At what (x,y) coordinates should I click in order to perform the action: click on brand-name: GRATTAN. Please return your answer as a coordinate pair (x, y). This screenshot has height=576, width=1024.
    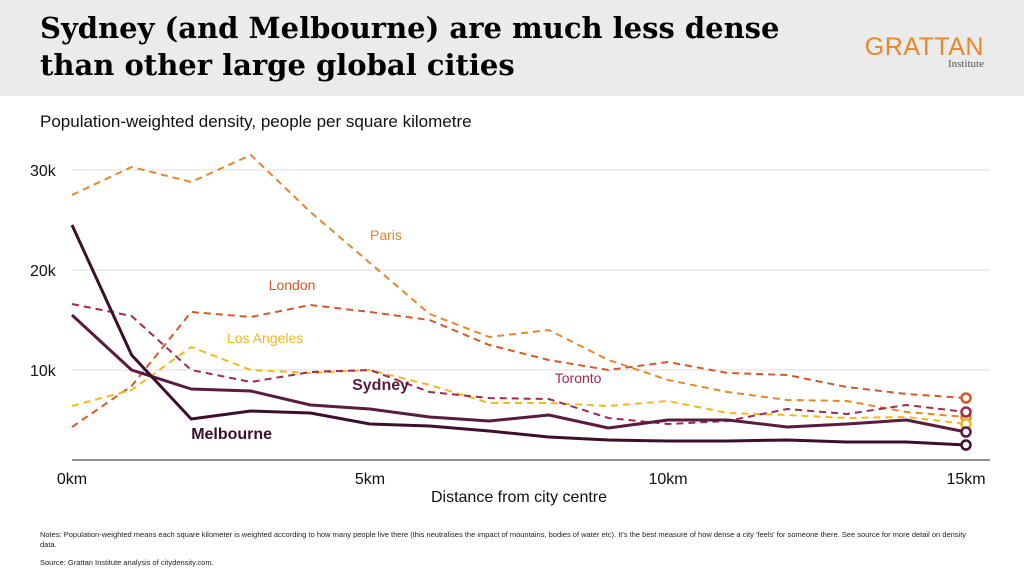
    Looking at the image, I should click on (924, 47).